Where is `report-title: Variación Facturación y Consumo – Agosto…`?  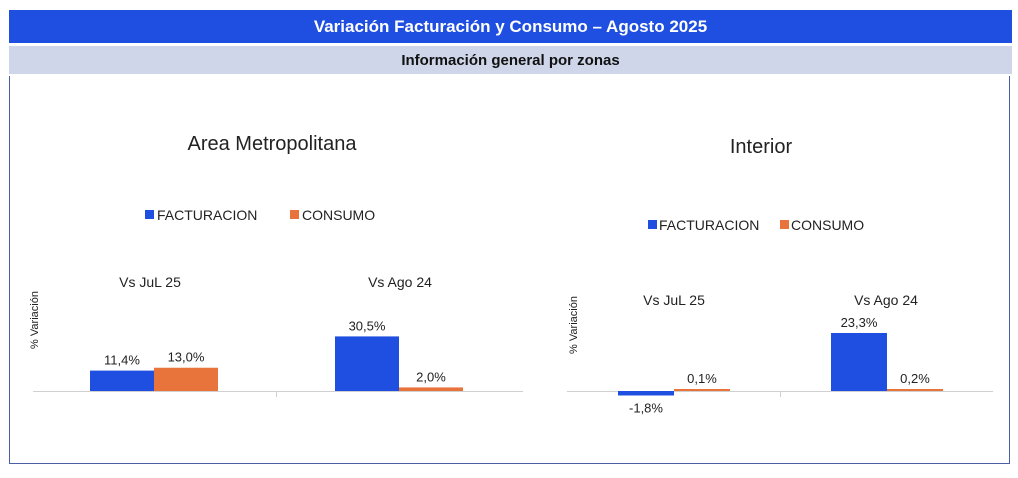 report-title: Variación Facturación y Consumo – Agosto… is located at coordinates (510, 26).